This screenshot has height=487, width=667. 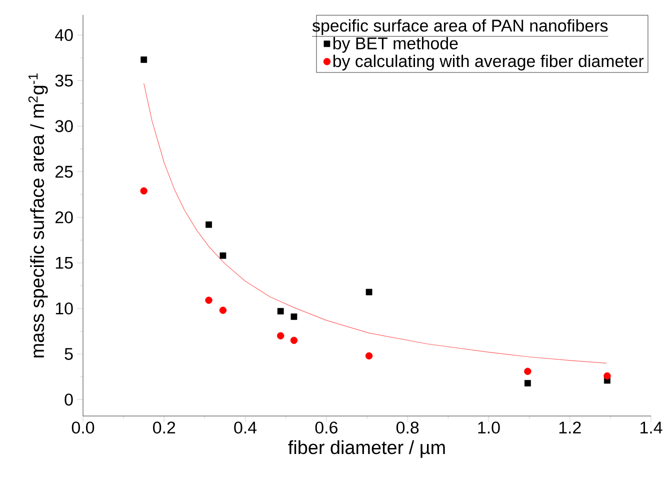 I want to click on y-tick-label: 25, so click(x=64, y=172).